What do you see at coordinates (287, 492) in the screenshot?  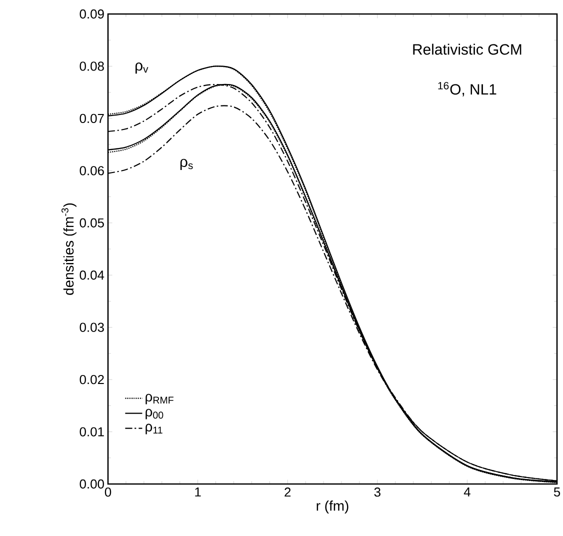 I see `x-tick-label: 2` at bounding box center [287, 492].